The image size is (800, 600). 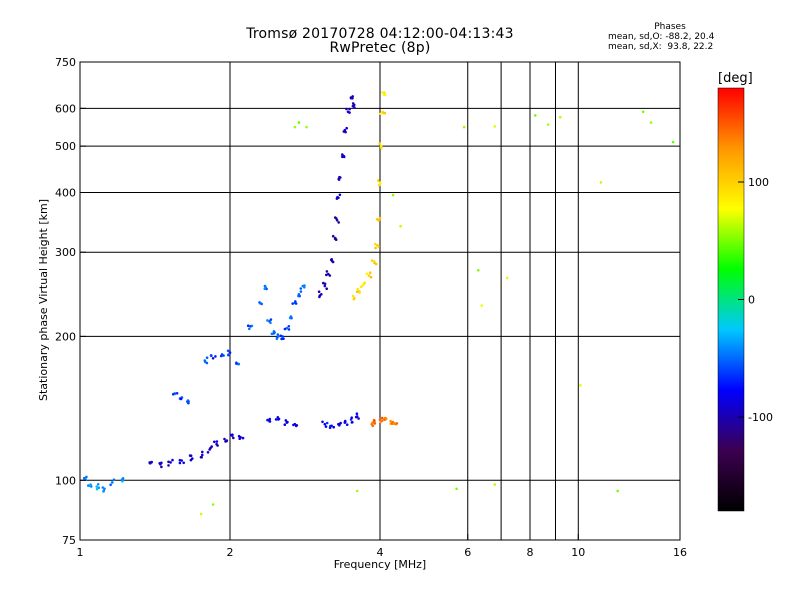 What do you see at coordinates (680, 552) in the screenshot?
I see `x-tick-label: 16` at bounding box center [680, 552].